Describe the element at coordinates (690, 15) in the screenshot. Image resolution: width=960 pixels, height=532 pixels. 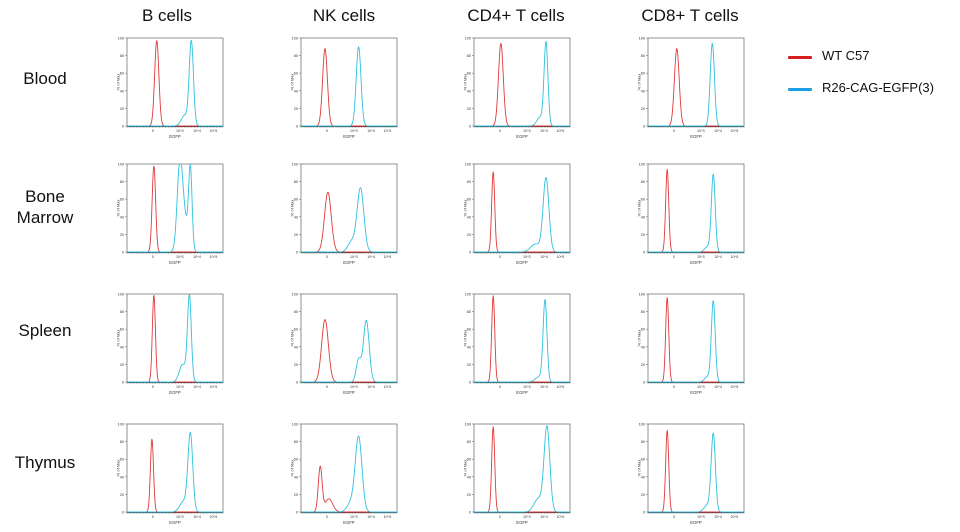
I see `column-title-cd8-t-cells: CD8+ T cells` at that location.